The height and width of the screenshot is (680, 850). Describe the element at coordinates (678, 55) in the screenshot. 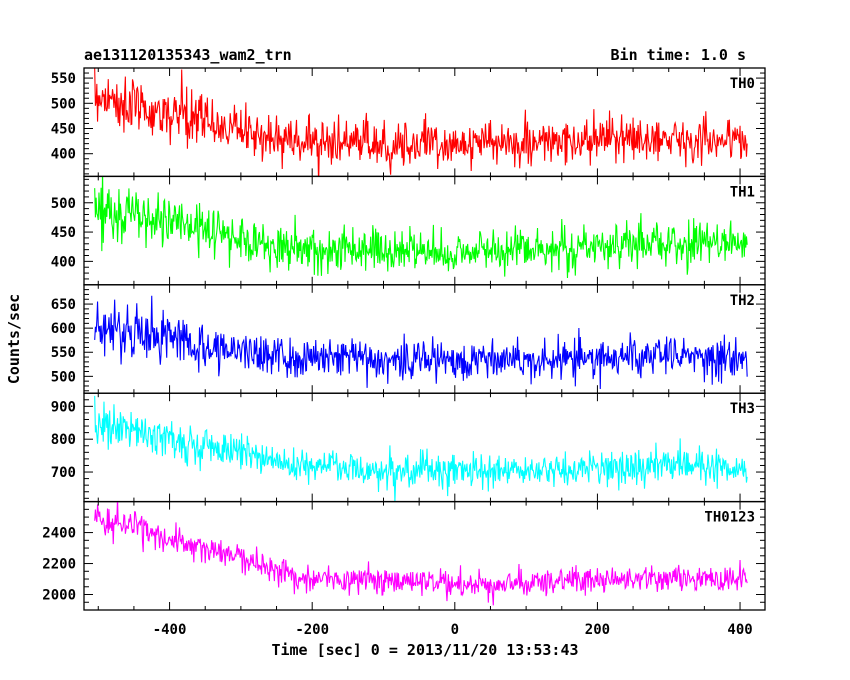

I see `bin-time-label: Bin time: 1.0 s` at that location.